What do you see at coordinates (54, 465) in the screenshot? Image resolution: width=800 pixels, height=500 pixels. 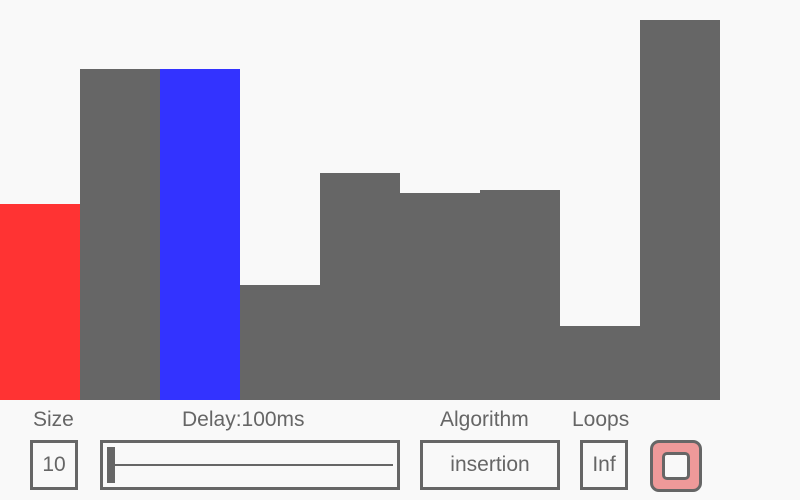 I see `size-input: 10` at bounding box center [54, 465].